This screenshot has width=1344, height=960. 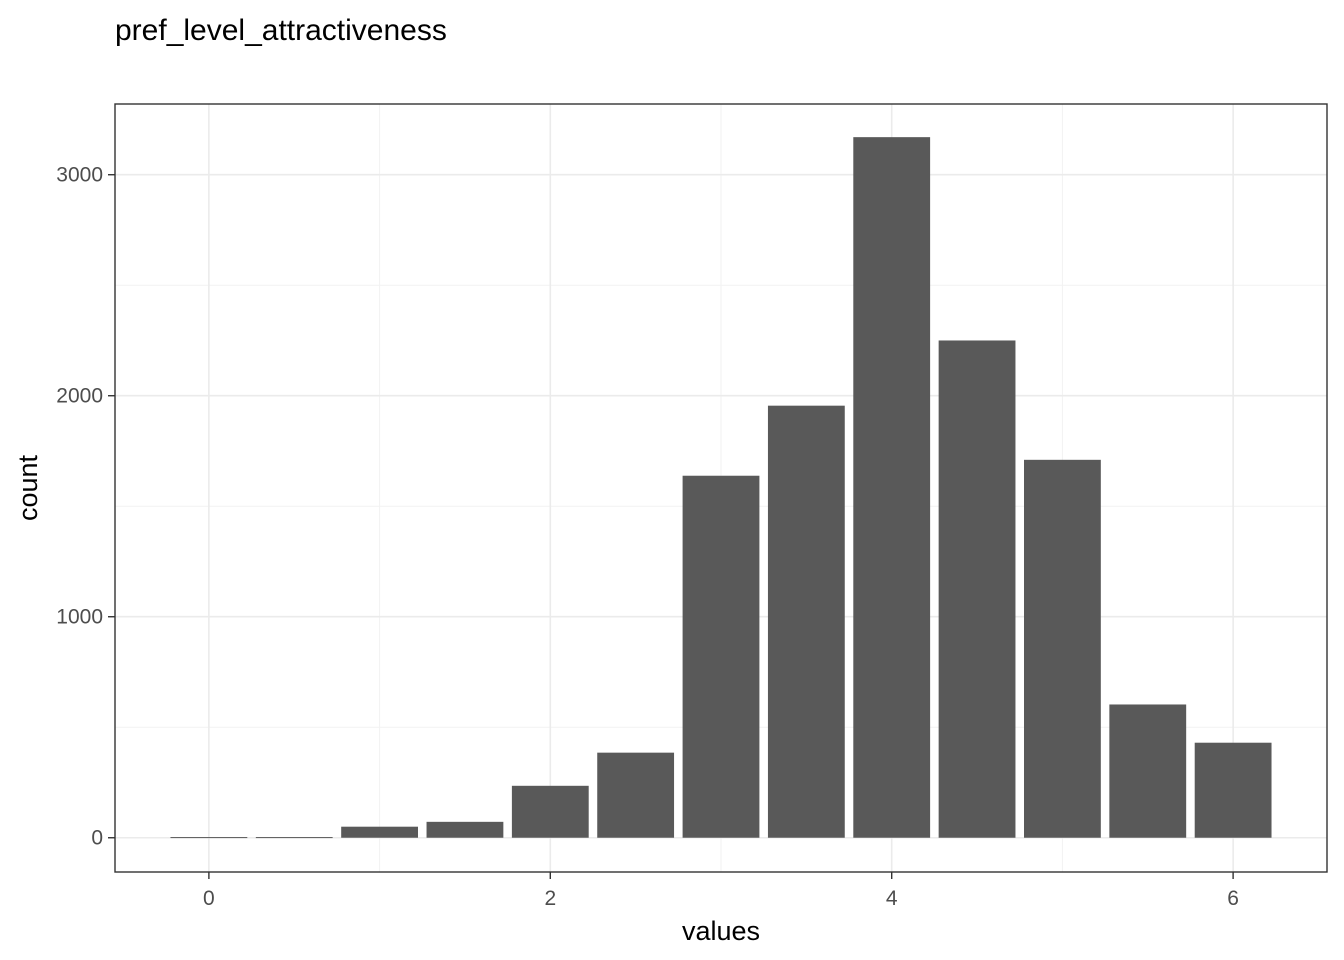 I want to click on x-tick-label: 4, so click(x=892, y=898).